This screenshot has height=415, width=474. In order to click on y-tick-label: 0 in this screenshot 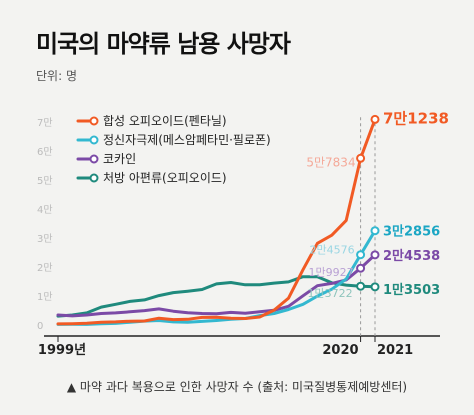, I will do `click(40, 326)`.